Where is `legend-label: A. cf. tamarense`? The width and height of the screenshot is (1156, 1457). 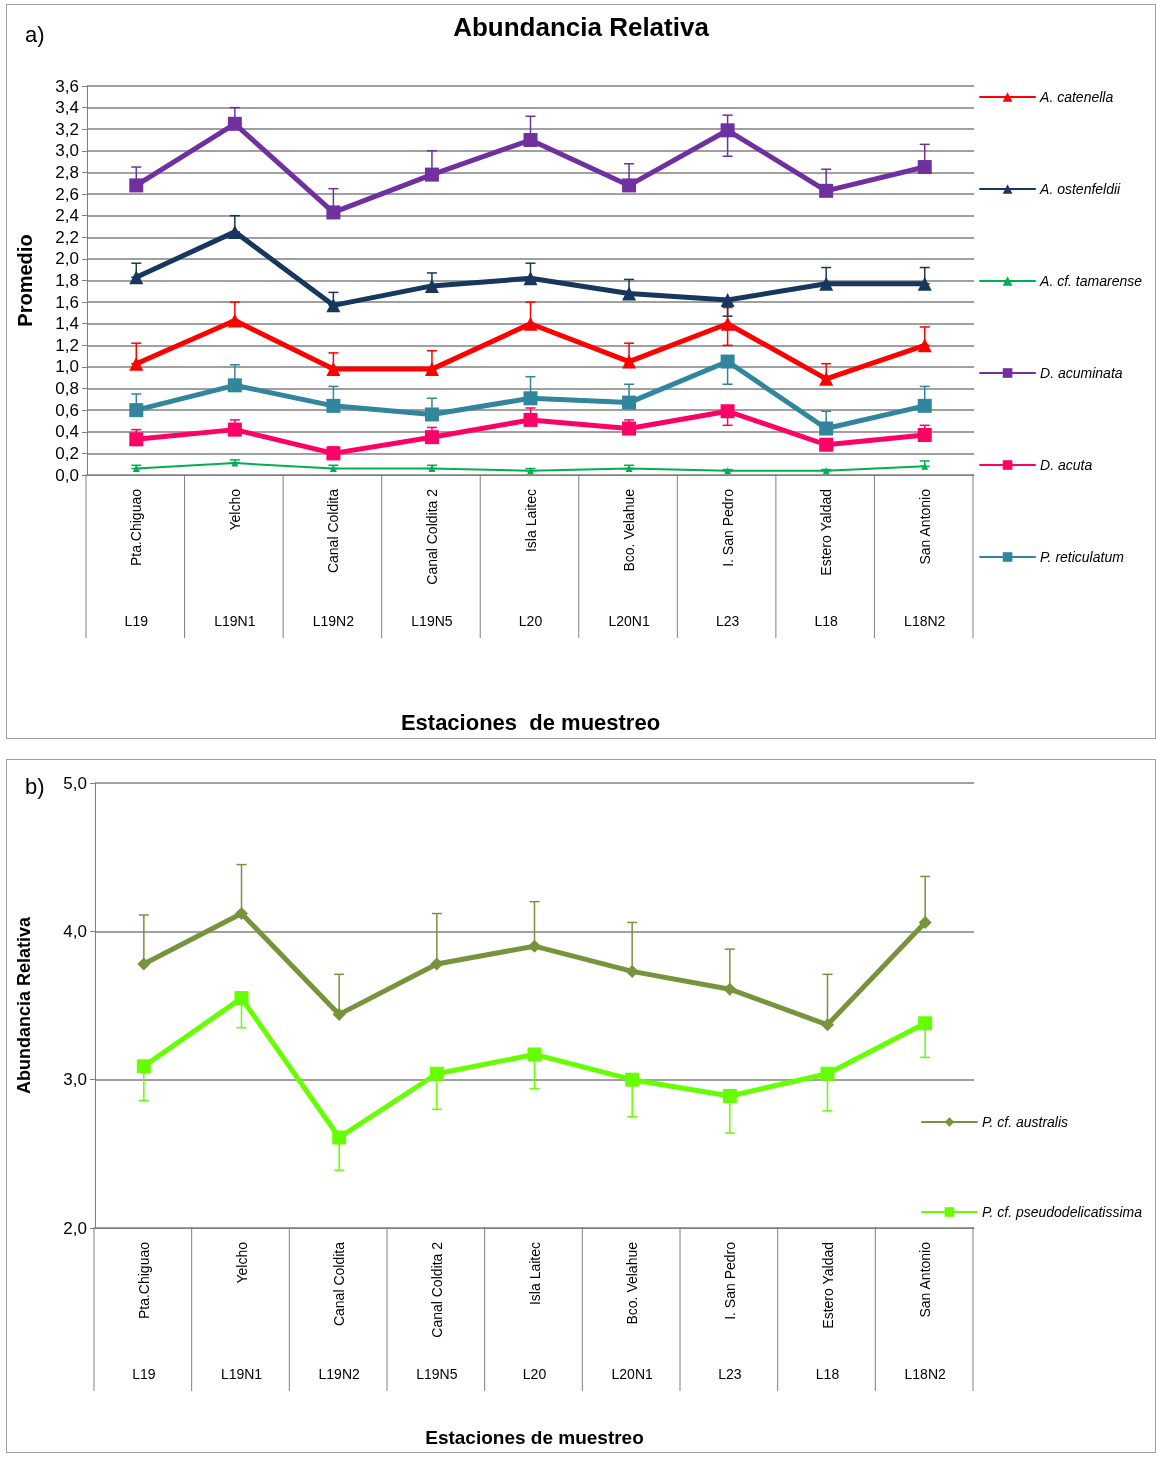
legend-label: A. cf. tamarense is located at coordinates (1091, 281).